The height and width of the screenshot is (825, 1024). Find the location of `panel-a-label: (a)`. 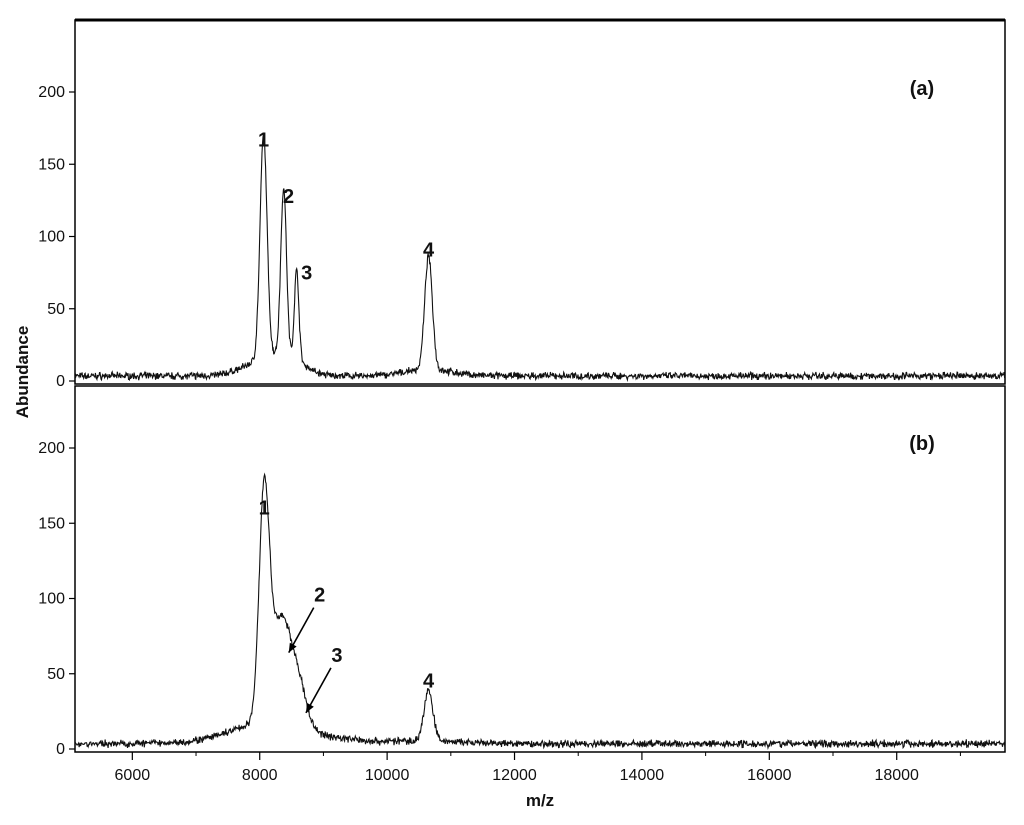

panel-a-label: (a) is located at coordinates (922, 89).